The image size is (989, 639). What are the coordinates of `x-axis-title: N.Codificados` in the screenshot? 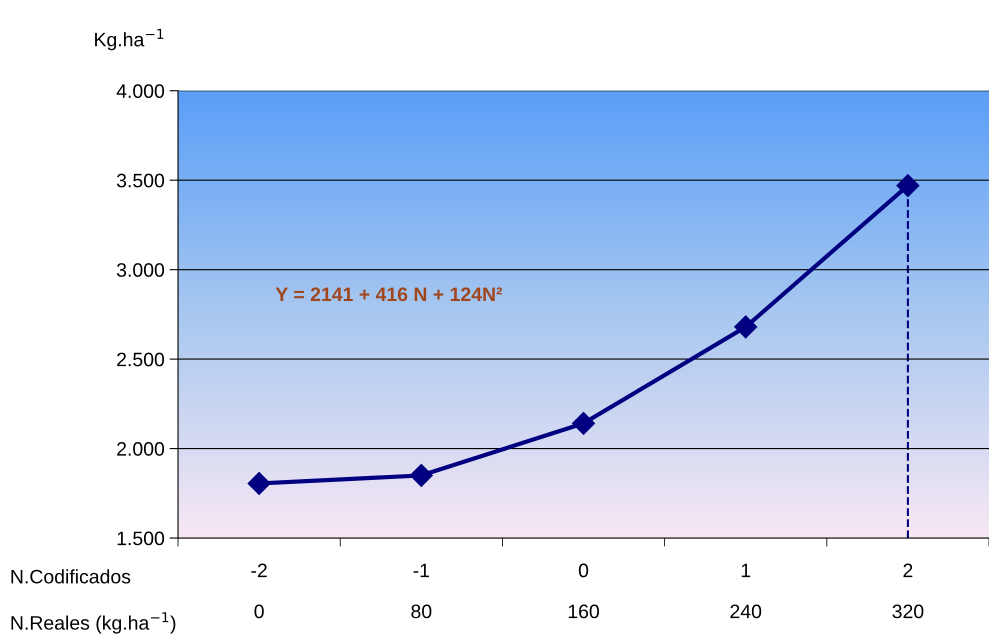 It's located at (70, 576).